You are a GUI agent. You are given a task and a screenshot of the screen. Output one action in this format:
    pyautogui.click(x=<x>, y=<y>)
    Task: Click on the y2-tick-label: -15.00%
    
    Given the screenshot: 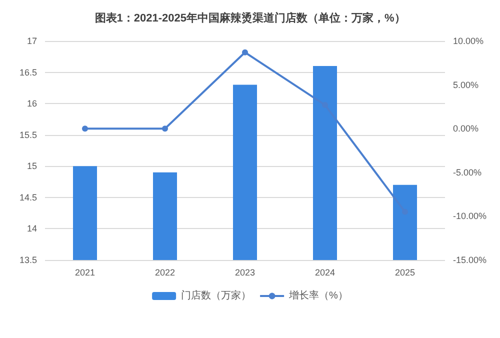 What is the action you would take?
    pyautogui.click(x=470, y=260)
    